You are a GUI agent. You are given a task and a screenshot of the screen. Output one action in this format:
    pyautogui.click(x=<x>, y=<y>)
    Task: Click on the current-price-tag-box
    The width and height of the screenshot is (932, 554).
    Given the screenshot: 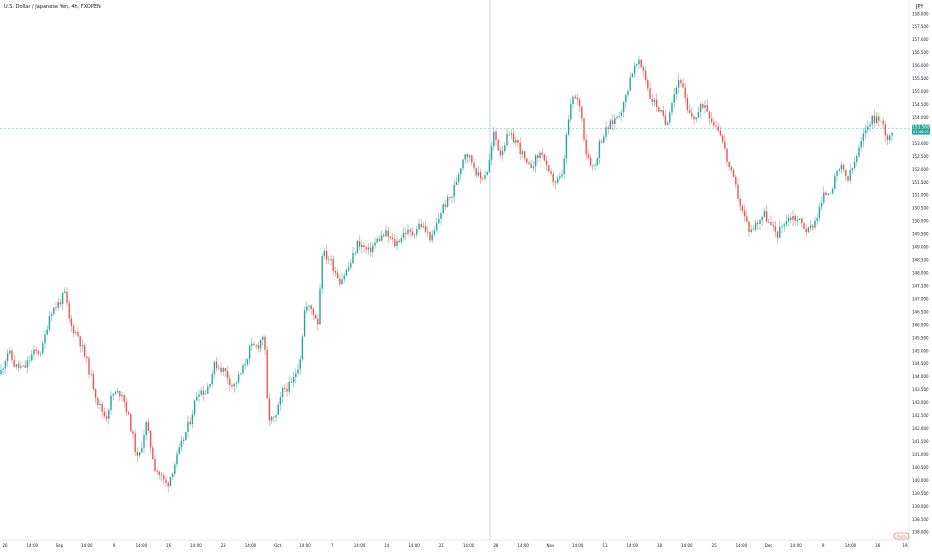 What is the action you would take?
    pyautogui.click(x=921, y=129)
    